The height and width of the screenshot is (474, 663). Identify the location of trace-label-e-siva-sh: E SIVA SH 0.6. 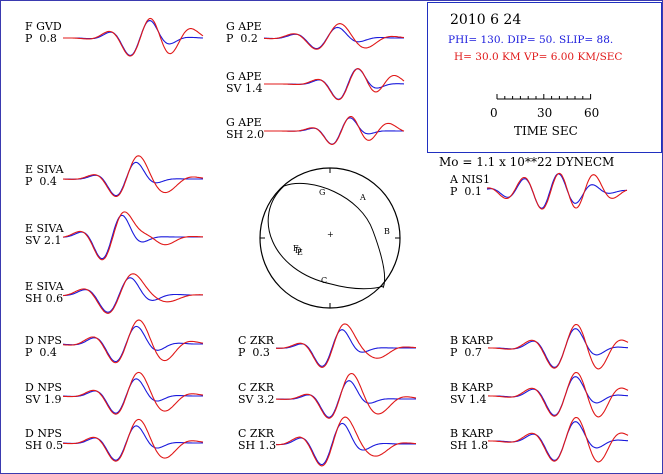
(44, 292).